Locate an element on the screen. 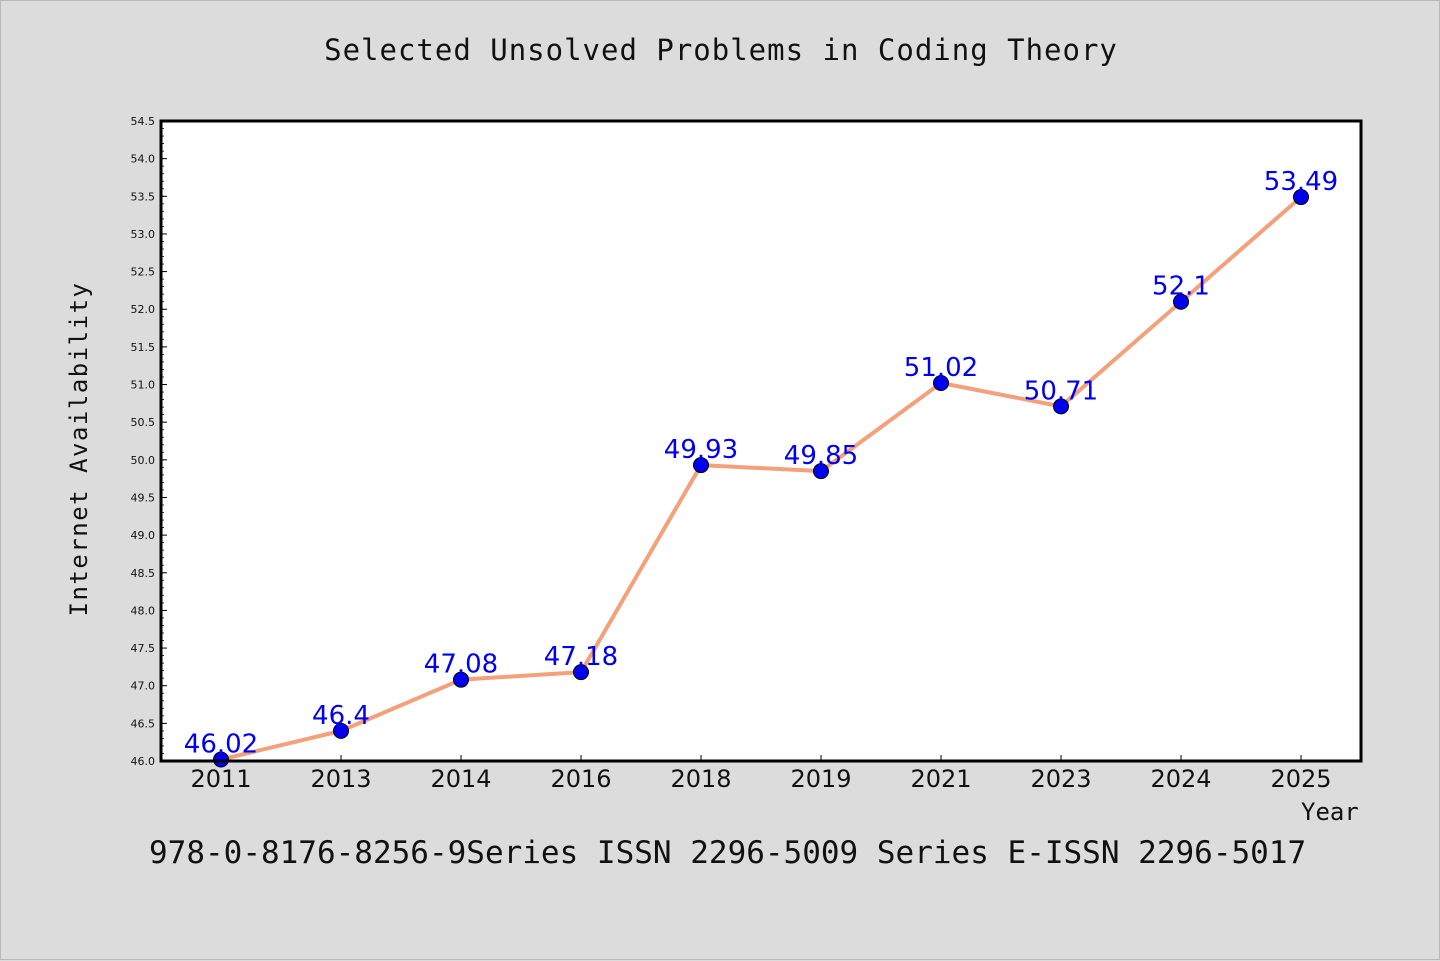 This screenshot has height=961, width=1440. y-tick-label: 53.5 is located at coordinates (143, 196).